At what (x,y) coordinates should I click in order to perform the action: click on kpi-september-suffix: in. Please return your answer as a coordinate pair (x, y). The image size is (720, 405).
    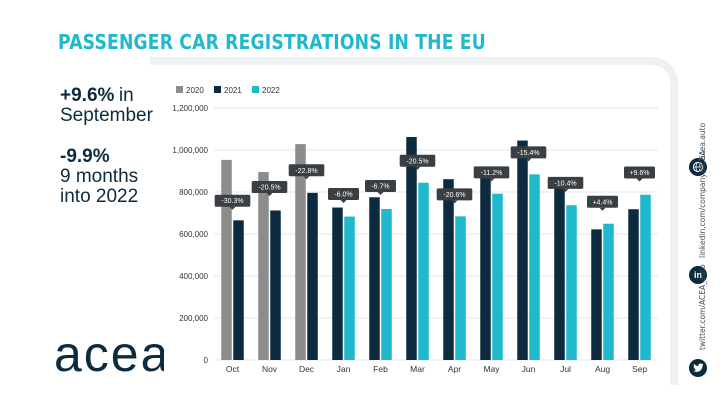
    Looking at the image, I should click on (126, 95).